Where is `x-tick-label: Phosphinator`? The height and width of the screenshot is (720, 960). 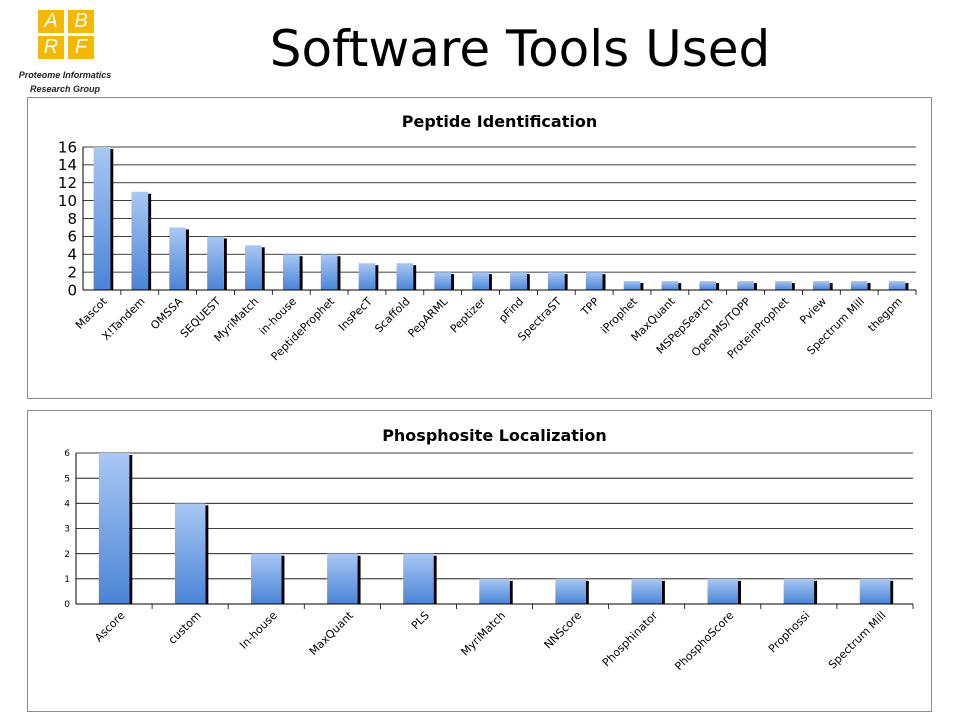 x-tick-label: Phosphinator is located at coordinates (630, 639).